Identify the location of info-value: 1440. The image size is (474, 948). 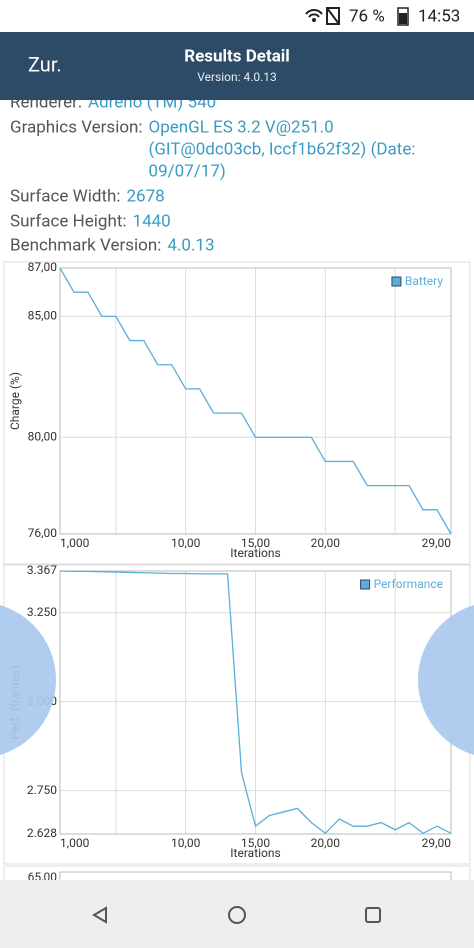
(152, 221).